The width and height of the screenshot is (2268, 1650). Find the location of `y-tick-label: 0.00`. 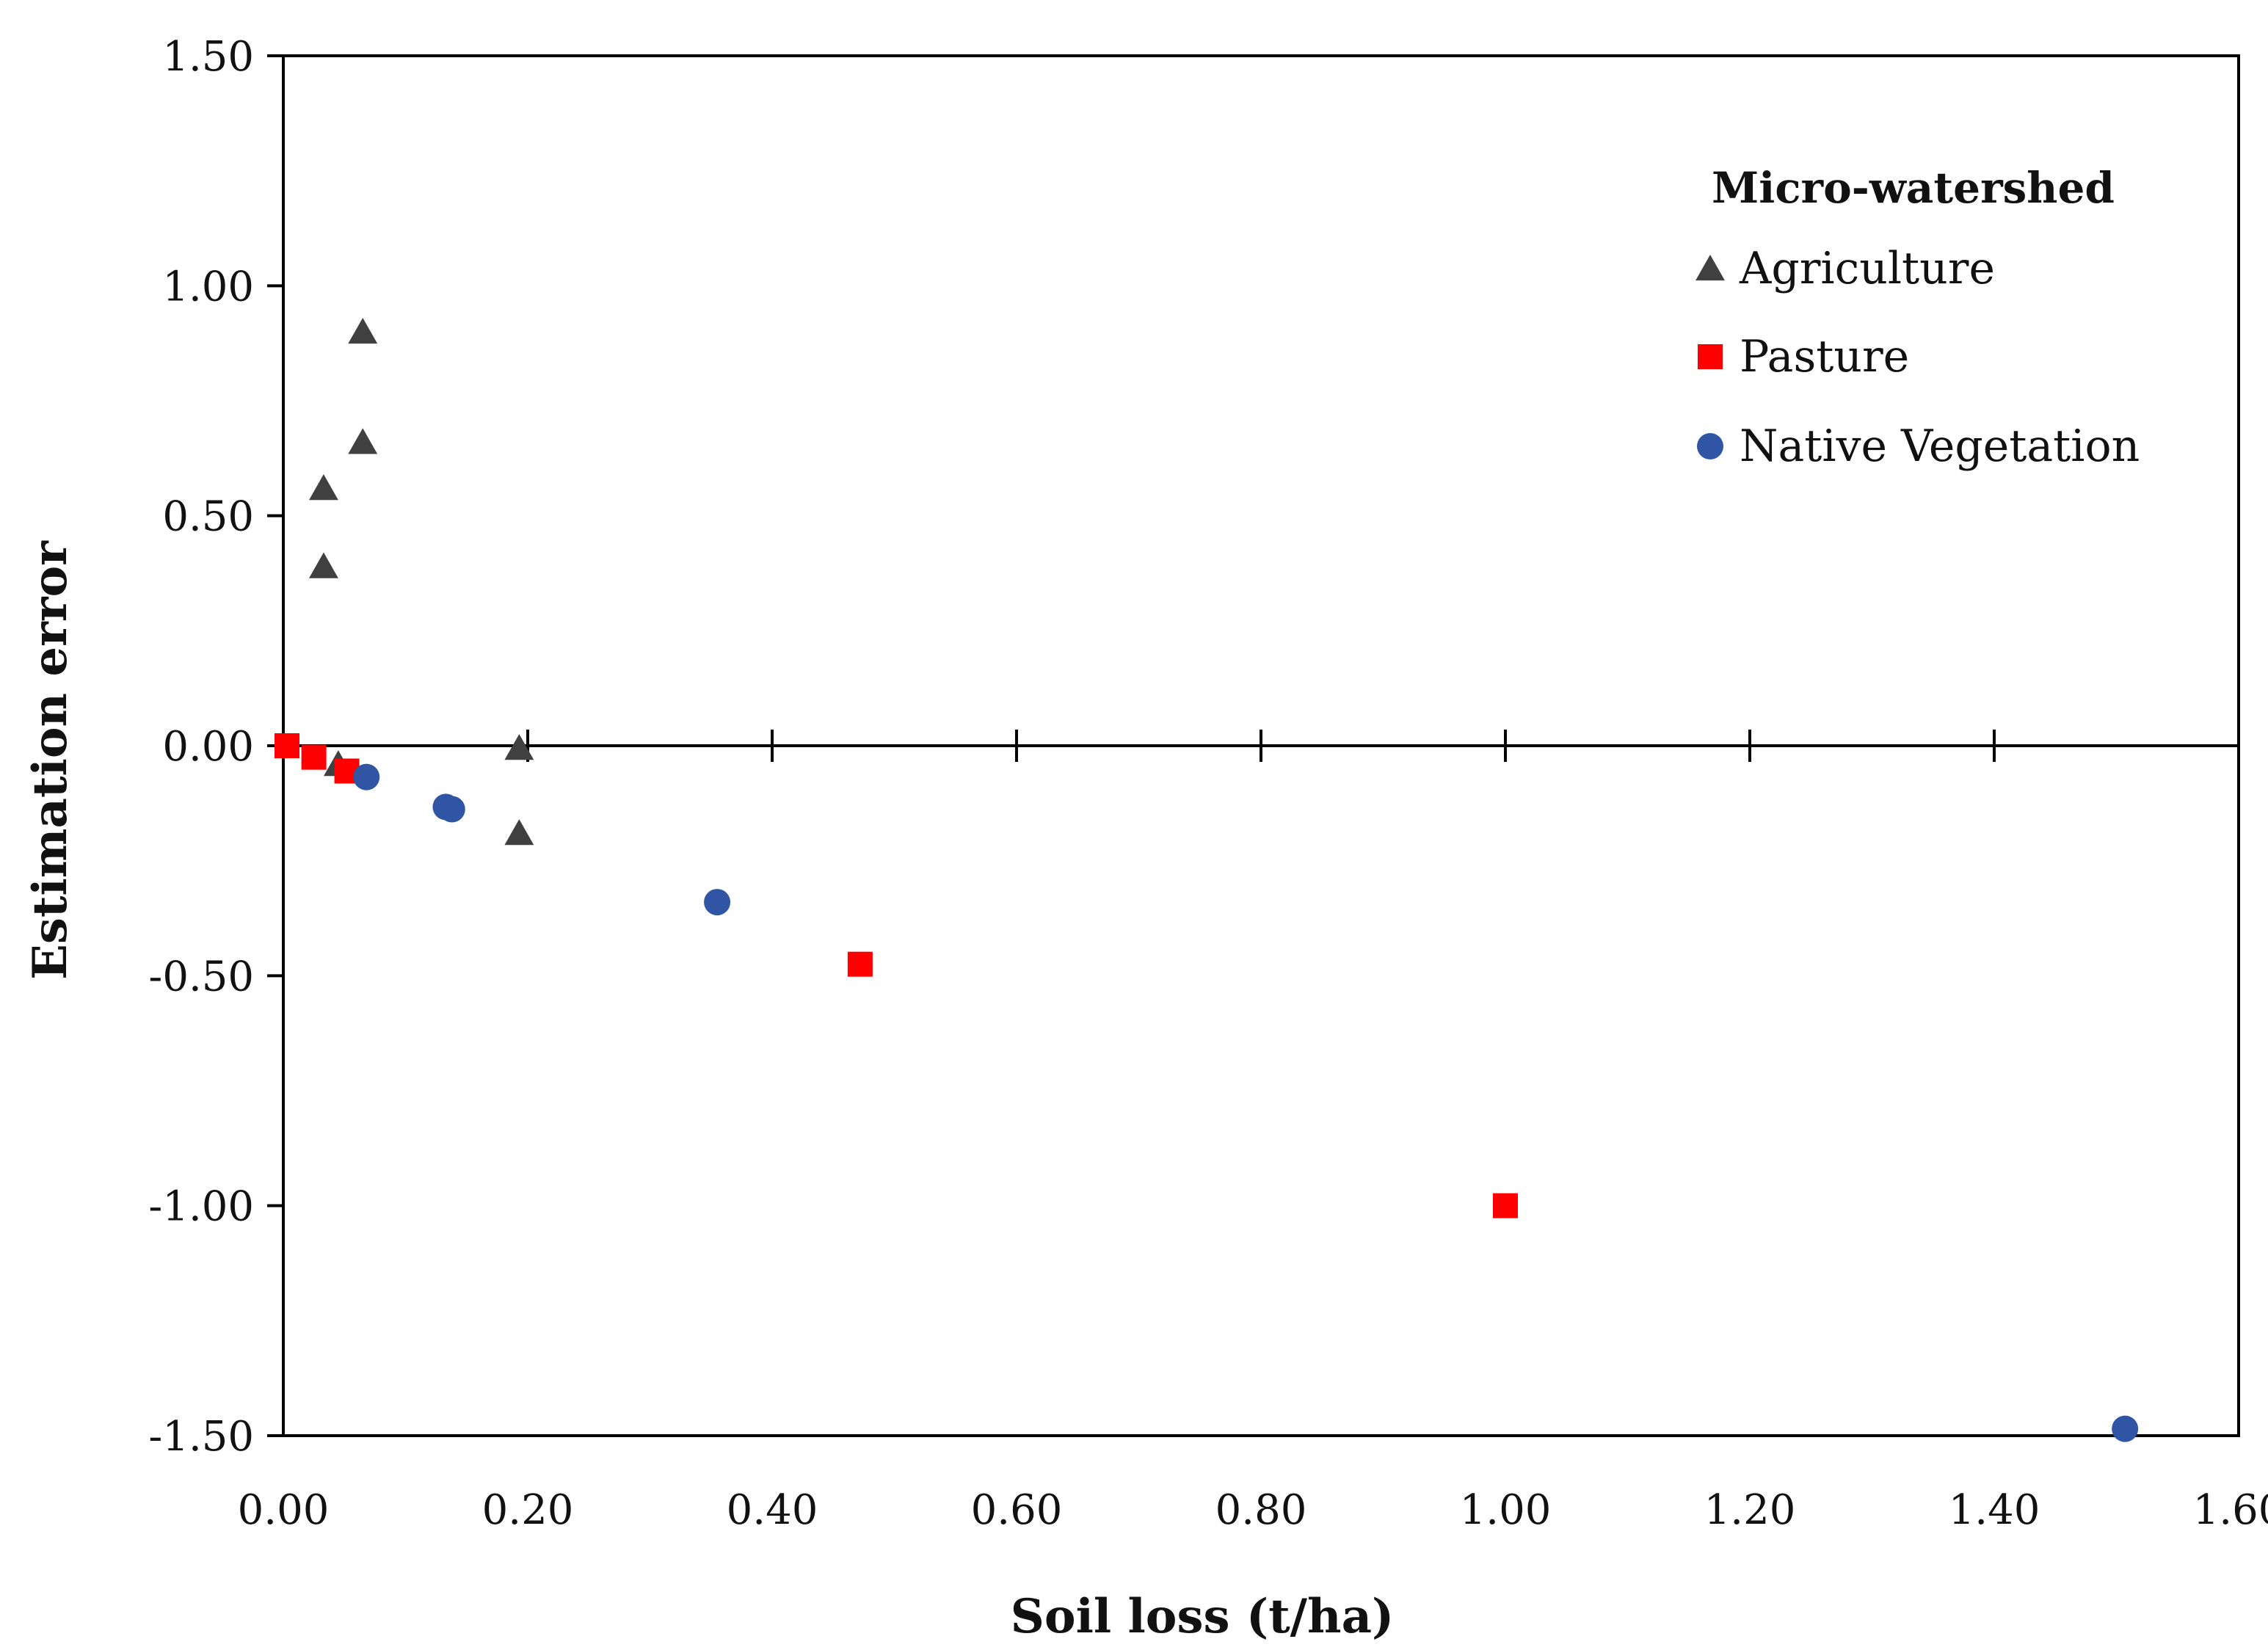

y-tick-label: 0.00 is located at coordinates (208, 747).